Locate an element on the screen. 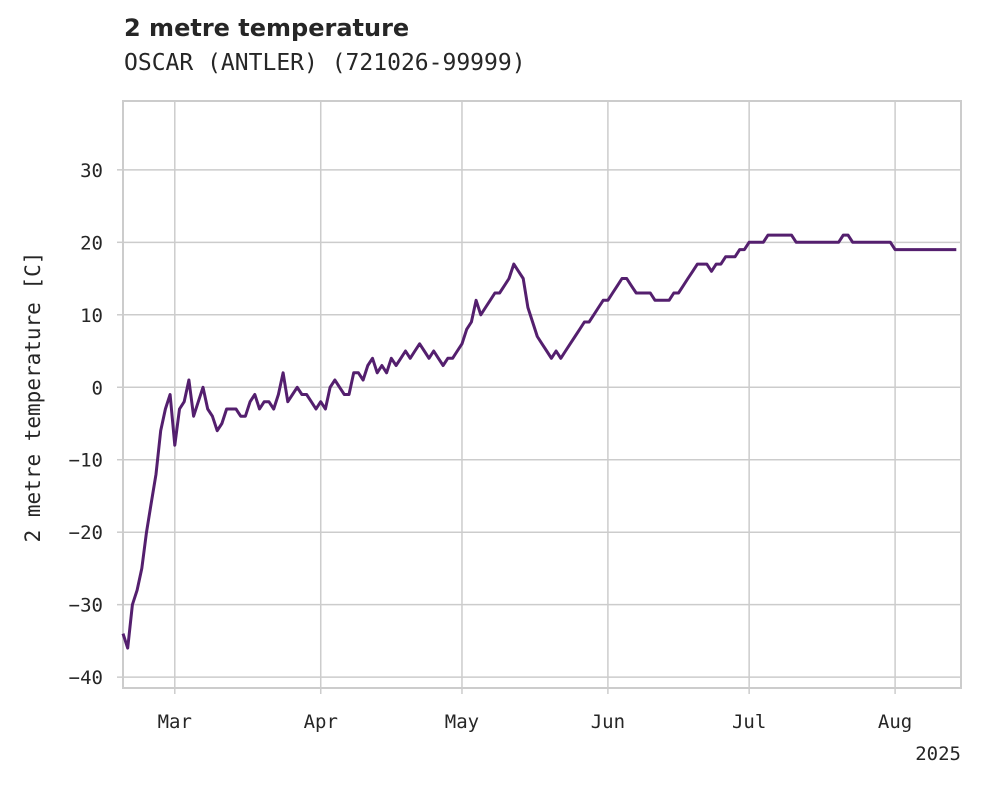  chart-subtitle: OSCAR (ANTLER) (721026-99999) is located at coordinates (325, 63).